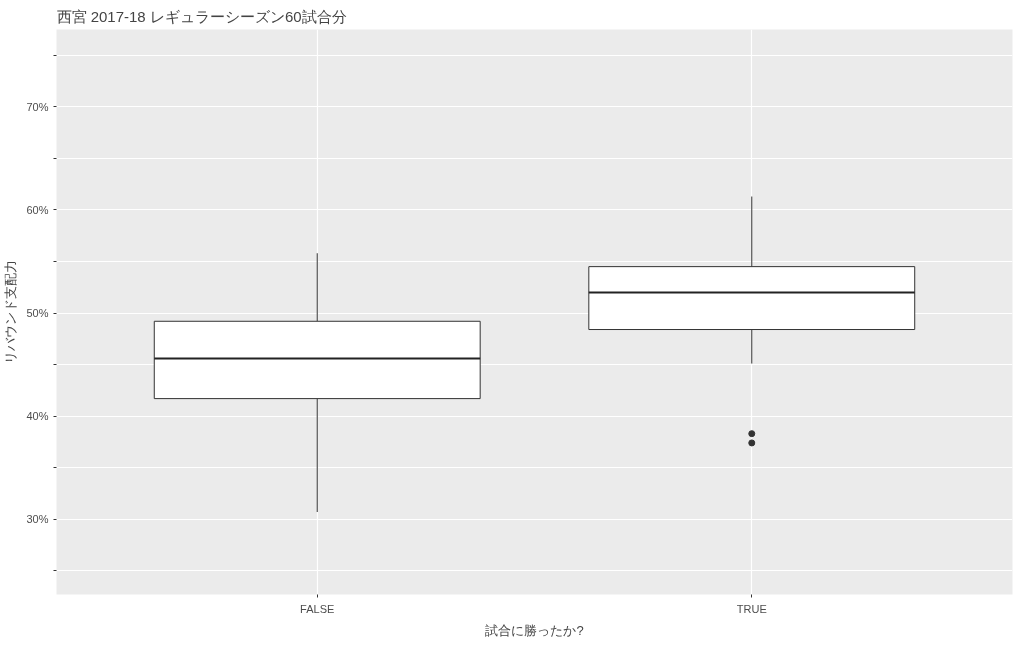  What do you see at coordinates (751, 608) in the screenshot?
I see `x-tick-label: TRUE` at bounding box center [751, 608].